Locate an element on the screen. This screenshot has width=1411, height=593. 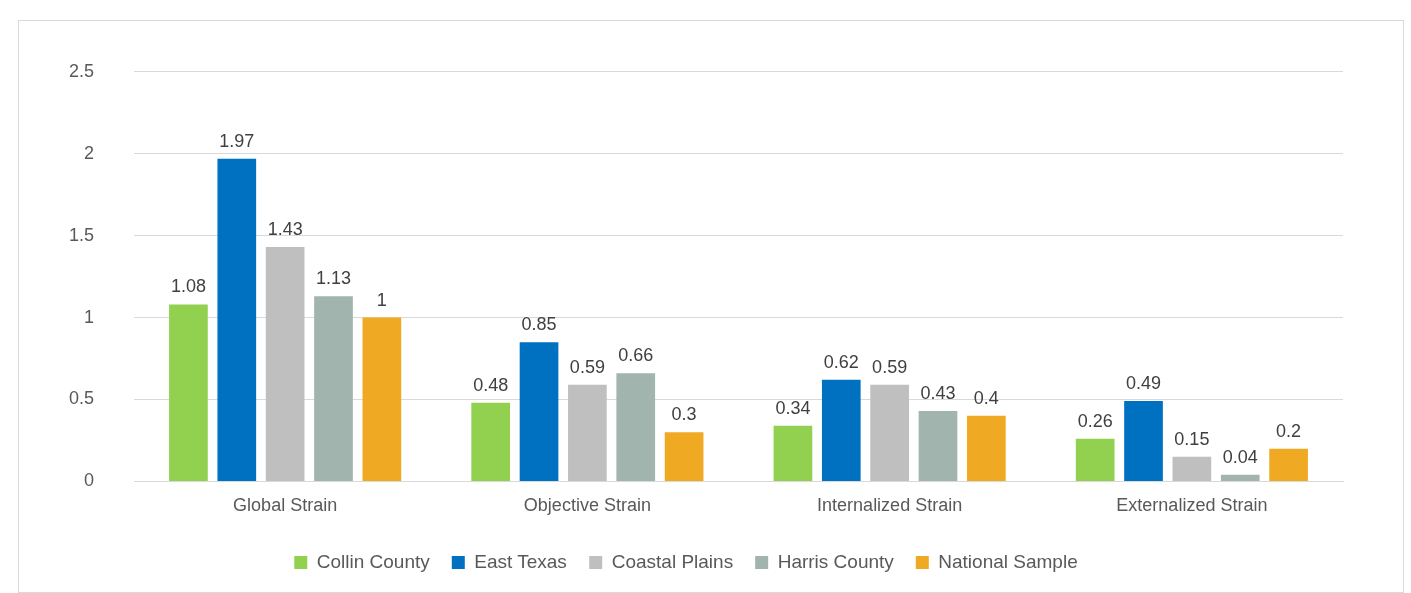
legend-label: Collin County is located at coordinates (373, 561).